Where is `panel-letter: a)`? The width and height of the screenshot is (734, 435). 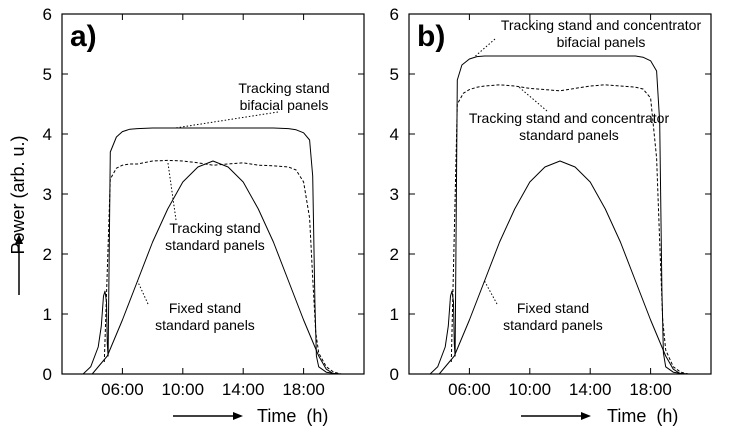
panel-letter: a) is located at coordinates (83, 36).